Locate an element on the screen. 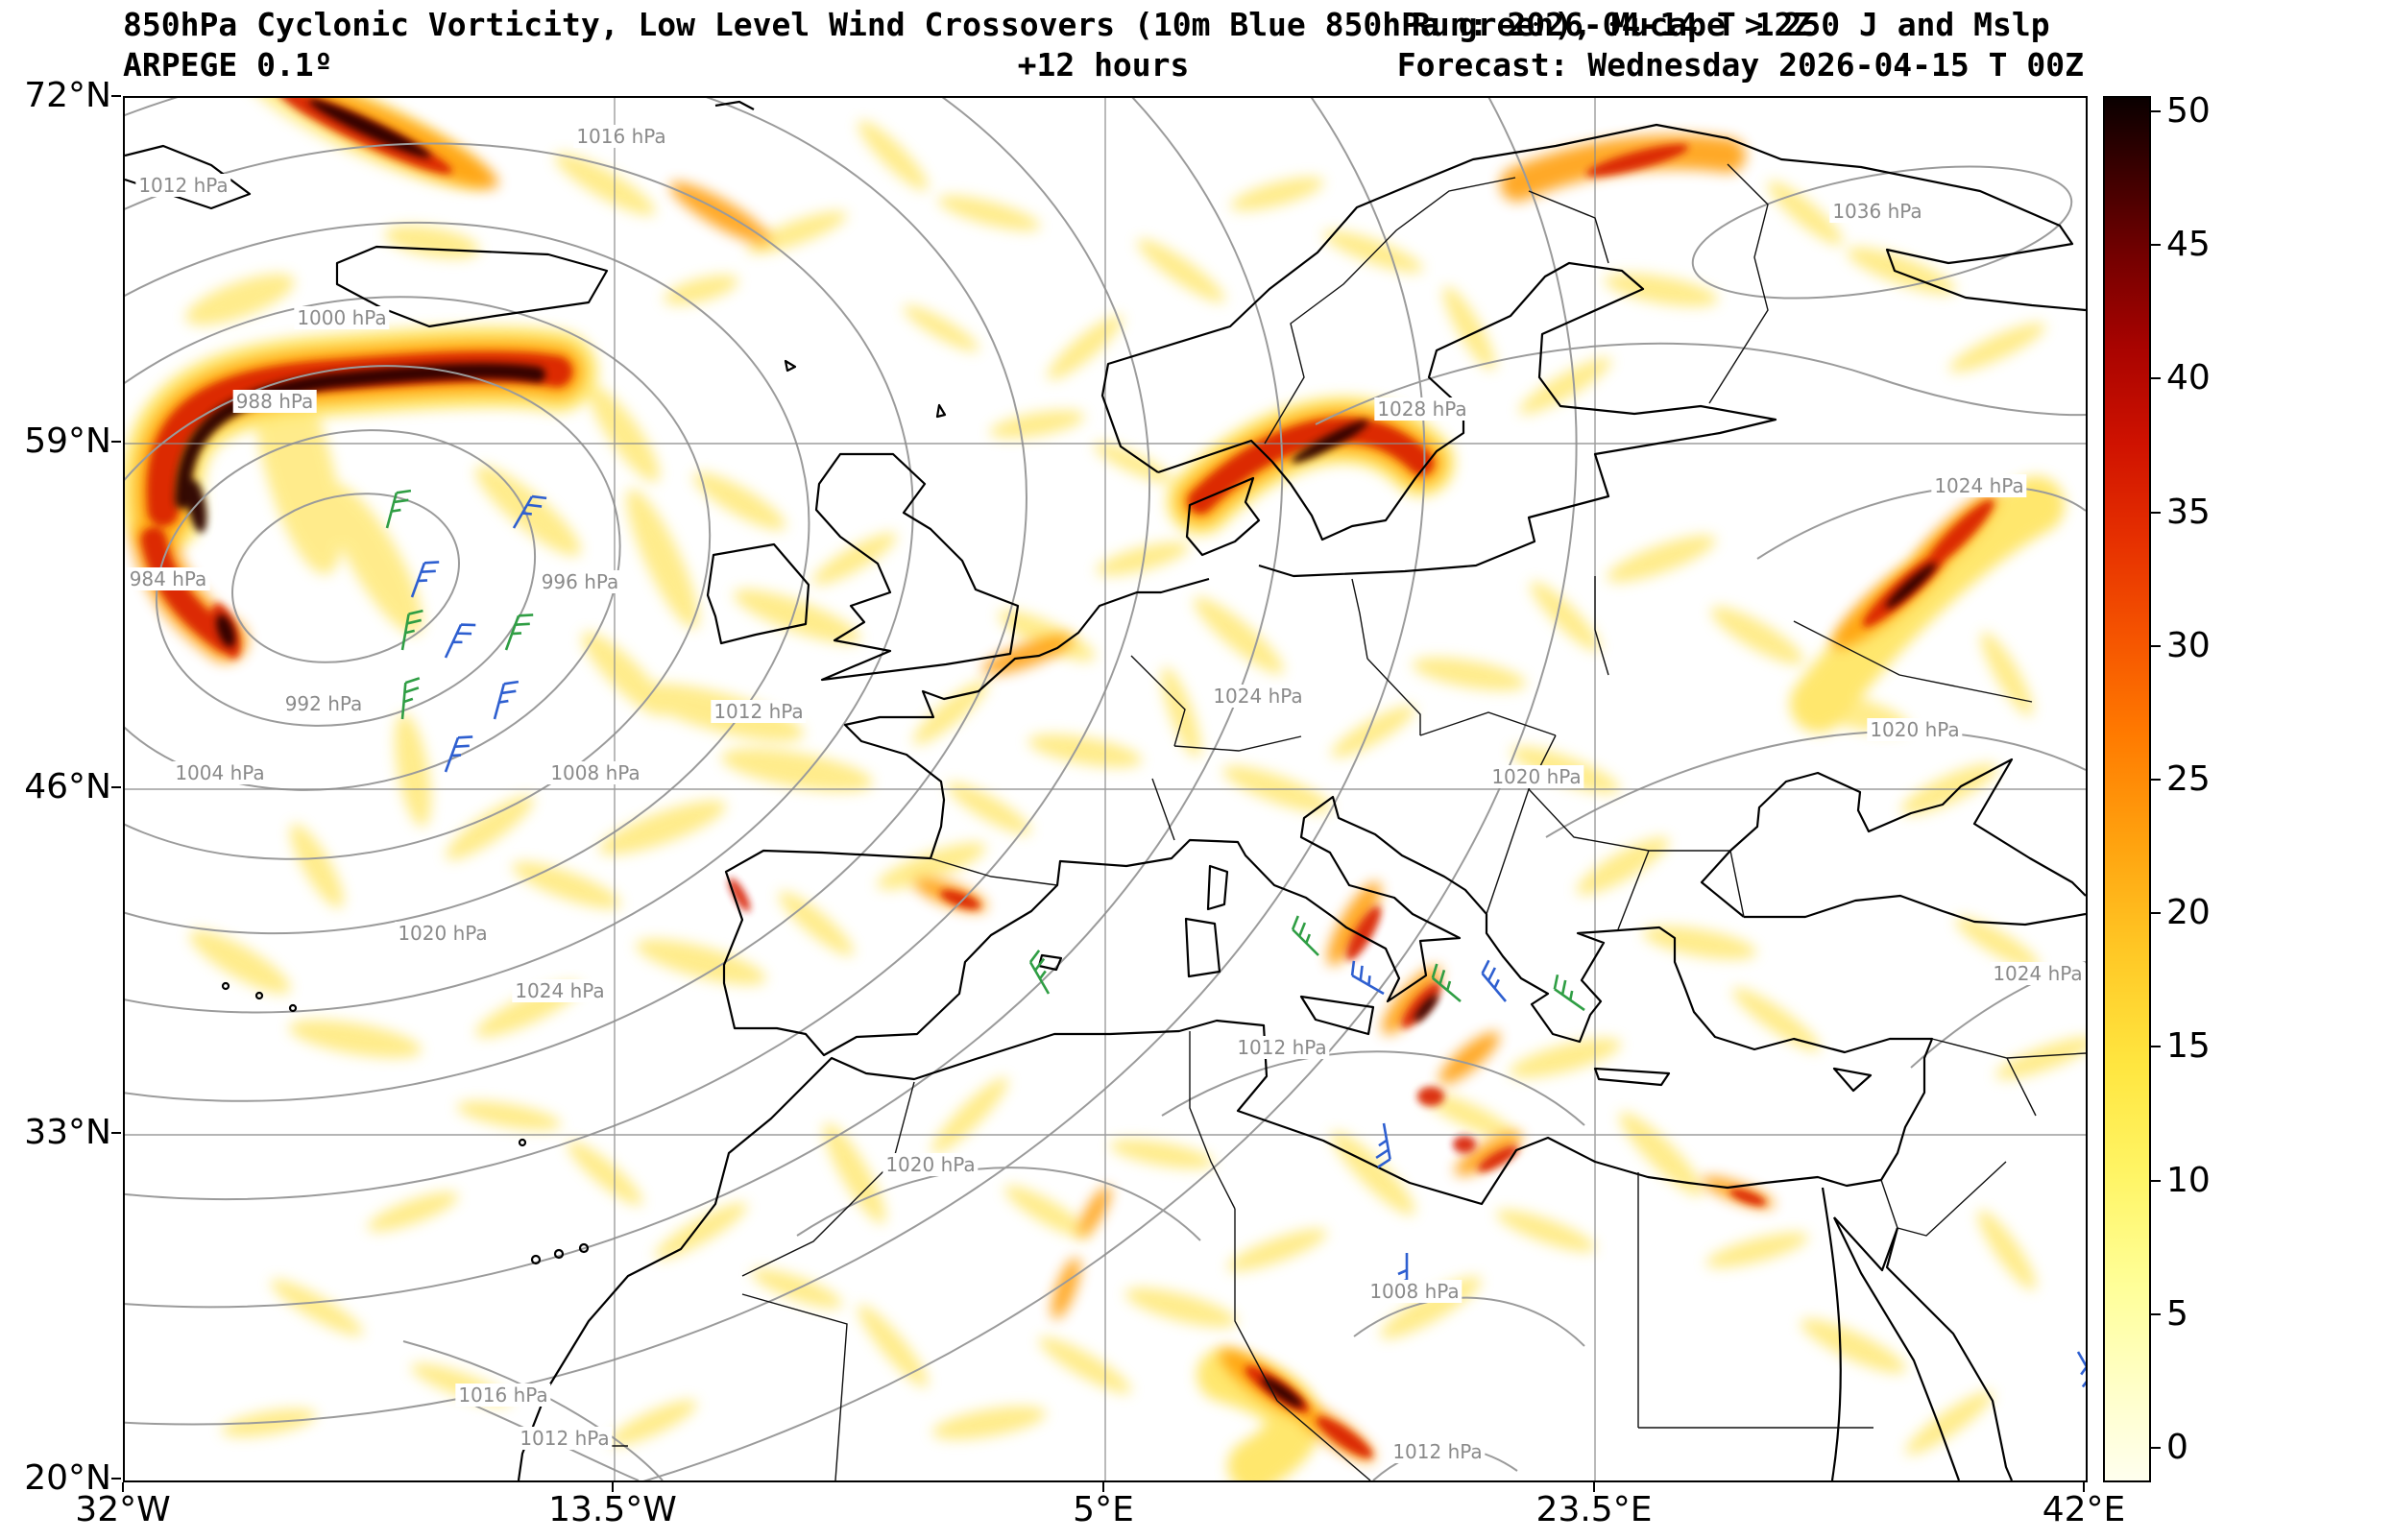  colorbar is located at coordinates (2127, 789).